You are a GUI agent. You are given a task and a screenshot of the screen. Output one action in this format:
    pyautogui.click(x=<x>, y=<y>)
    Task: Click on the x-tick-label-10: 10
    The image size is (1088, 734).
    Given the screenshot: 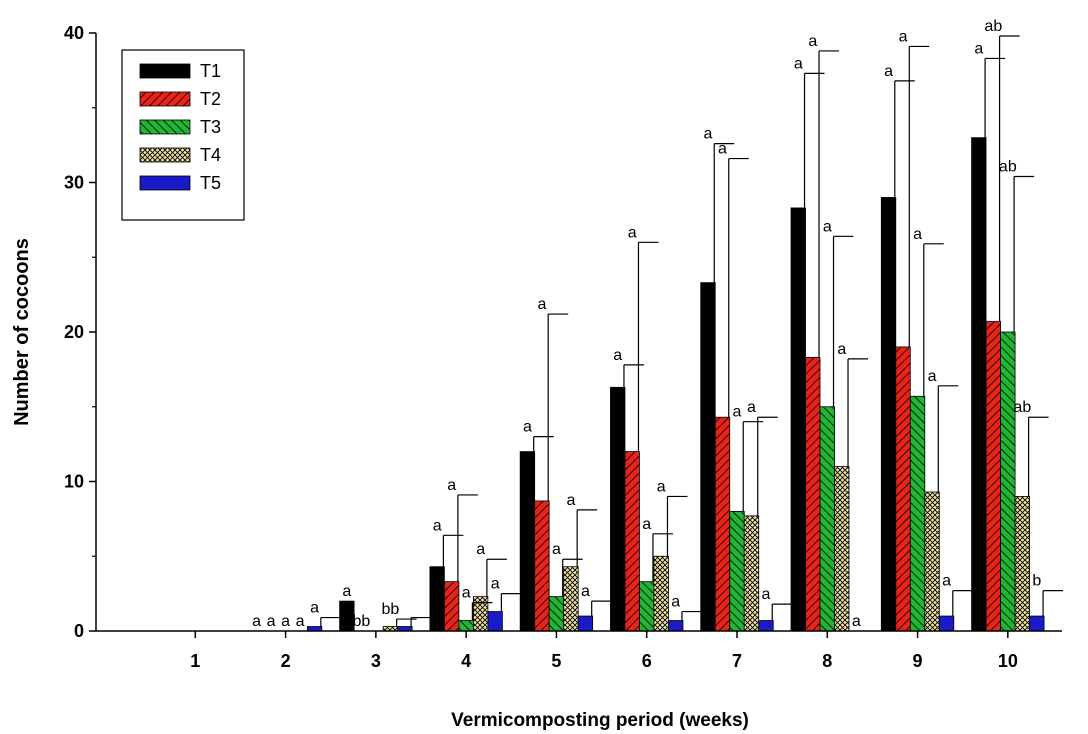 What is the action you would take?
    pyautogui.click(x=1008, y=661)
    